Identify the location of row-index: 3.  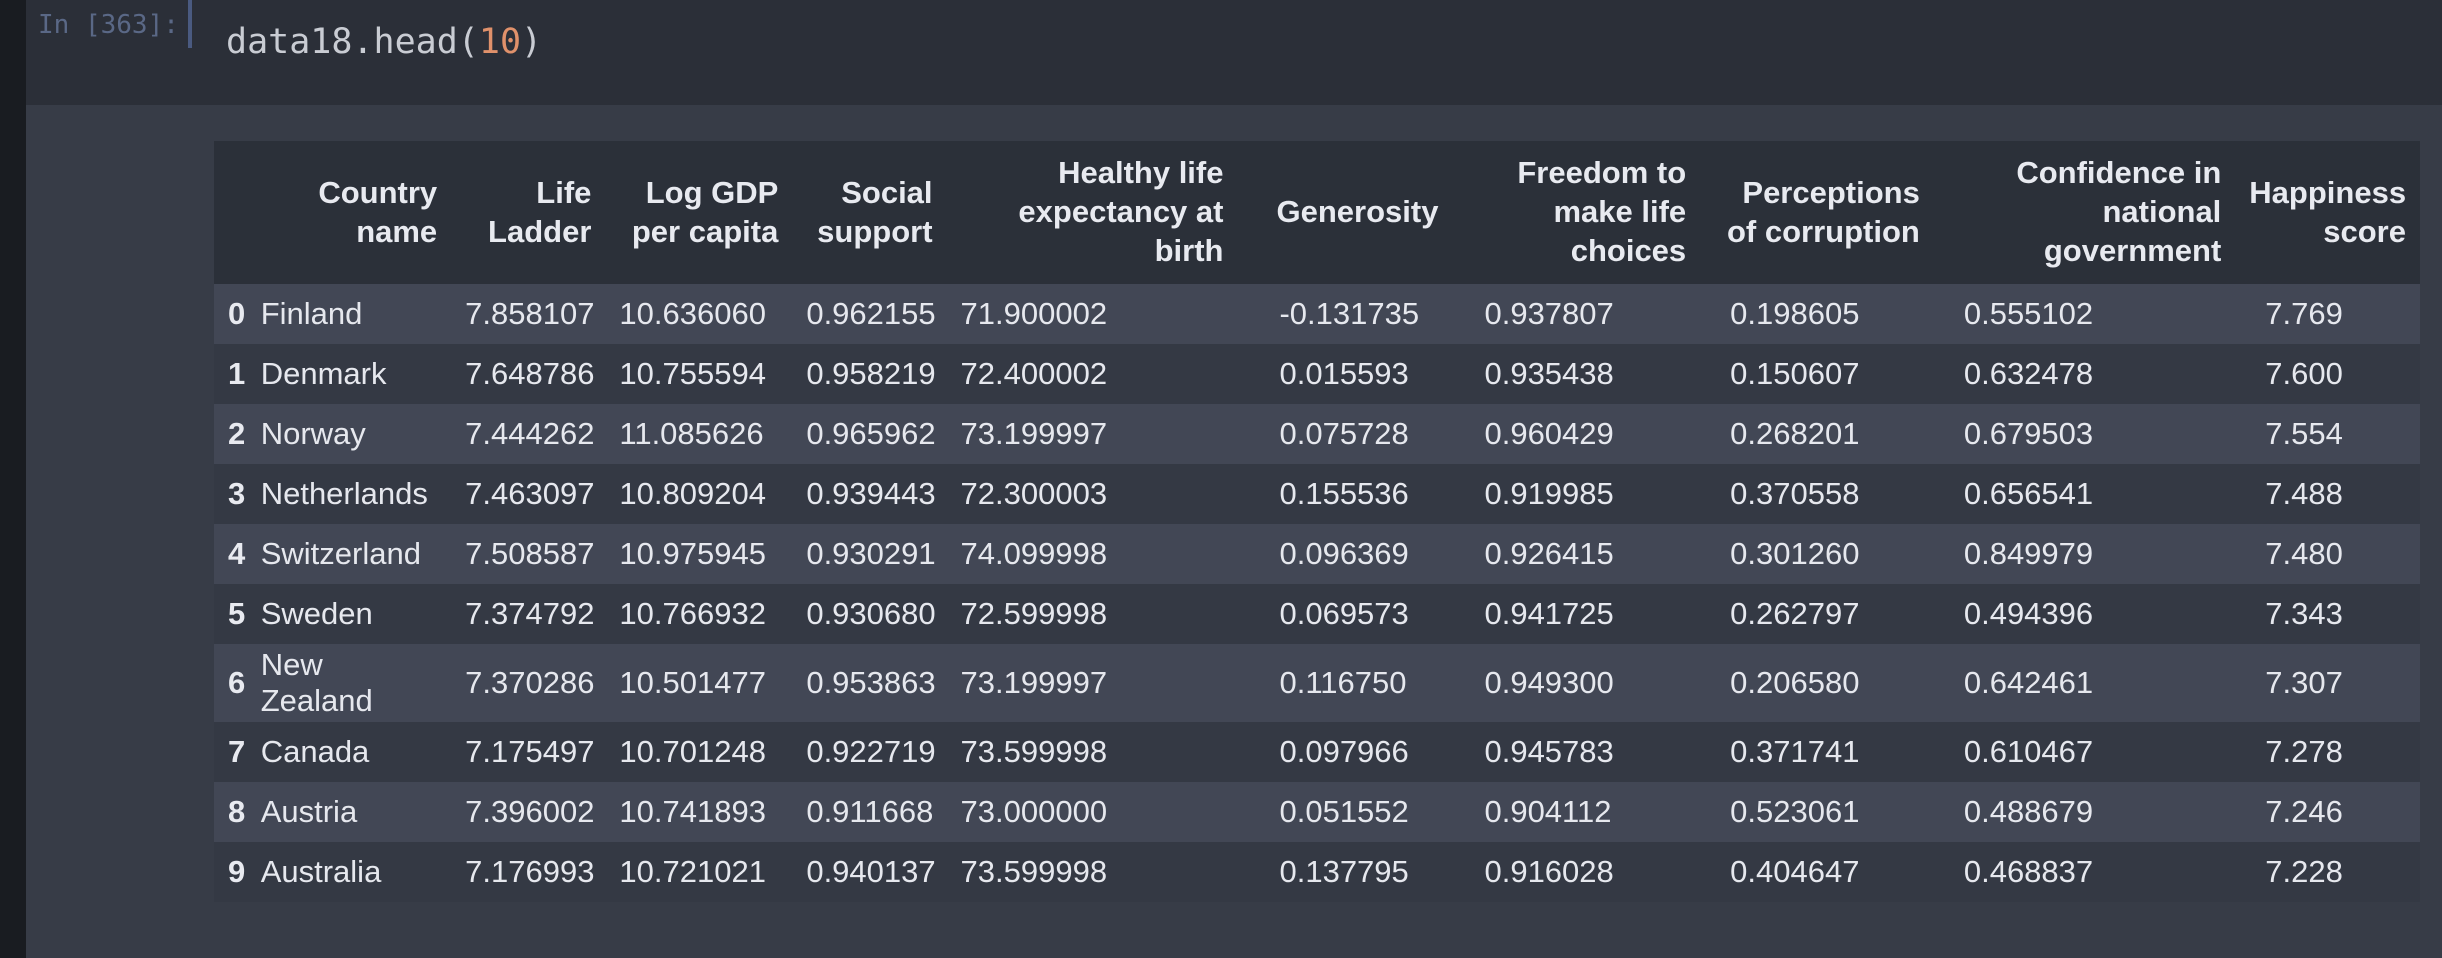
(237, 493).